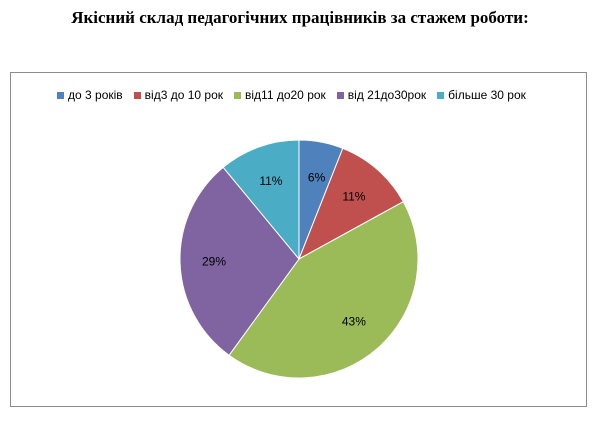 The image size is (600, 424). What do you see at coordinates (214, 262) in the screenshot?
I see `pie-data-label-3: 29%` at bounding box center [214, 262].